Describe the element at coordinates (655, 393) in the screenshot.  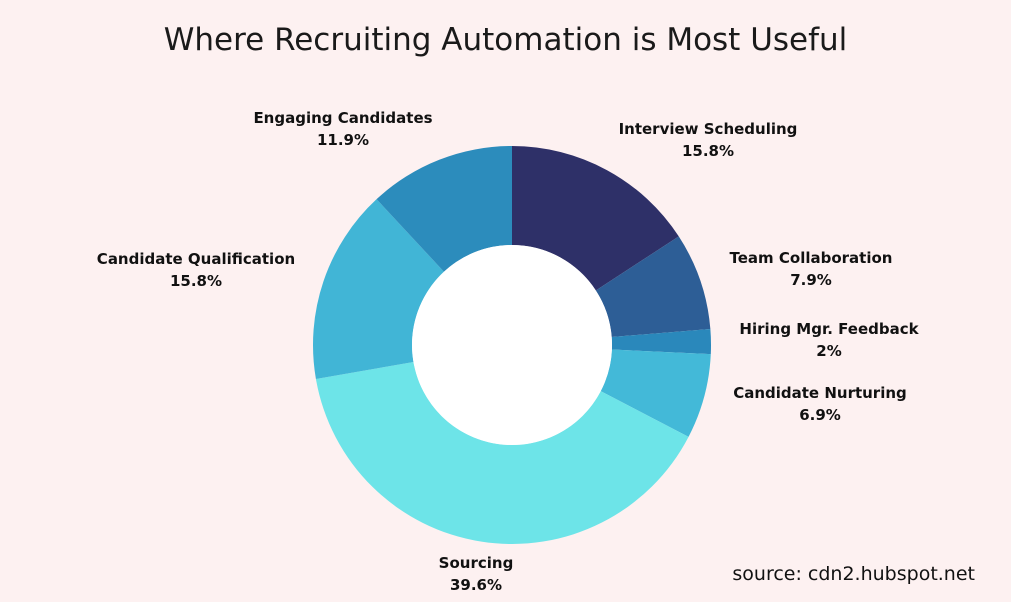
I see `slice-candidate-nurturing` at that location.